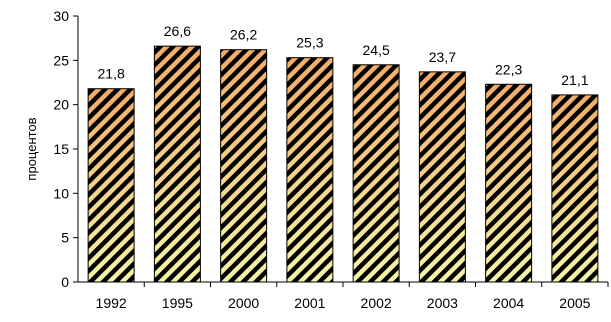  I want to click on x-axis: 1992 1995 2000 2001 2002 2003 2004 2005, so click(343, 296).